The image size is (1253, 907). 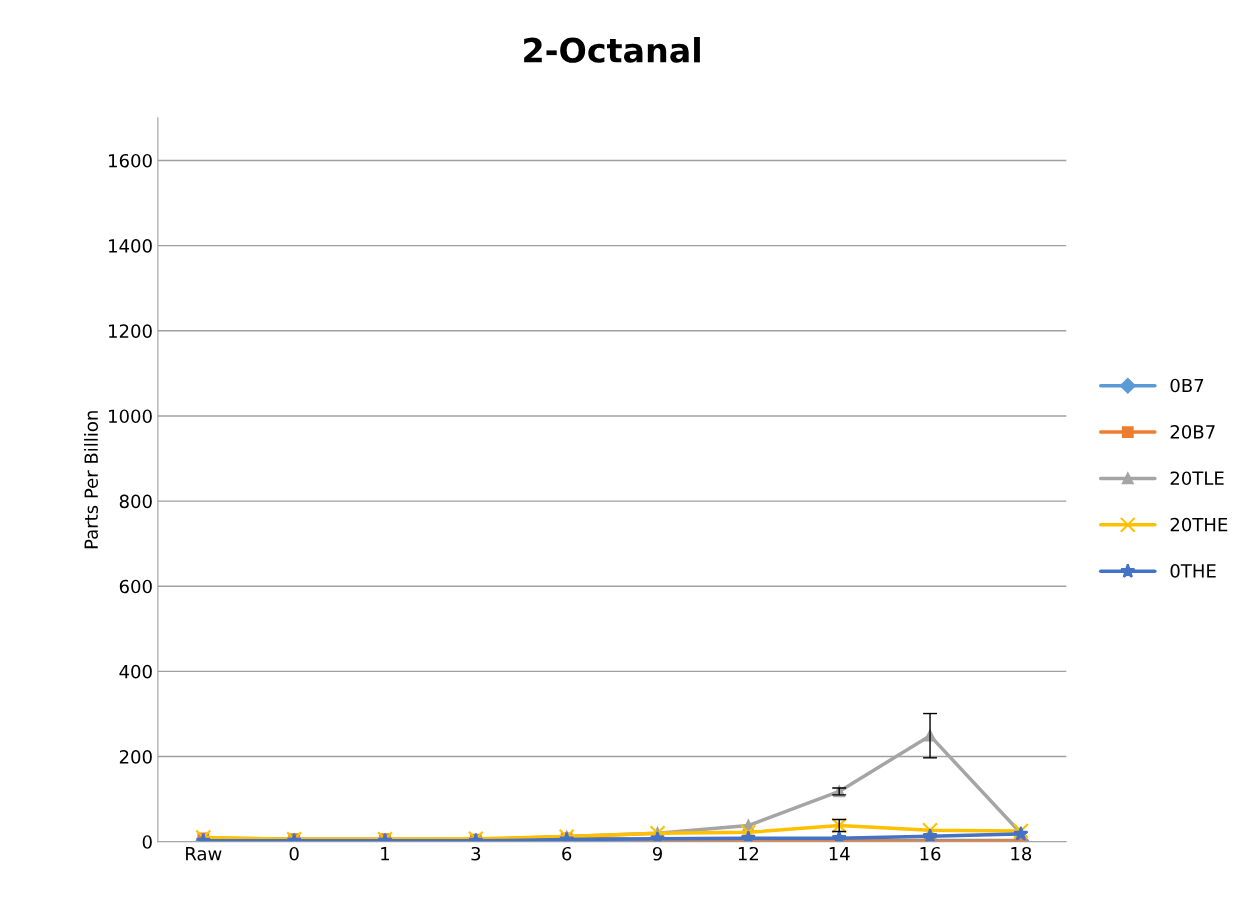 What do you see at coordinates (1187, 385) in the screenshot?
I see `legend-label: 0B7` at bounding box center [1187, 385].